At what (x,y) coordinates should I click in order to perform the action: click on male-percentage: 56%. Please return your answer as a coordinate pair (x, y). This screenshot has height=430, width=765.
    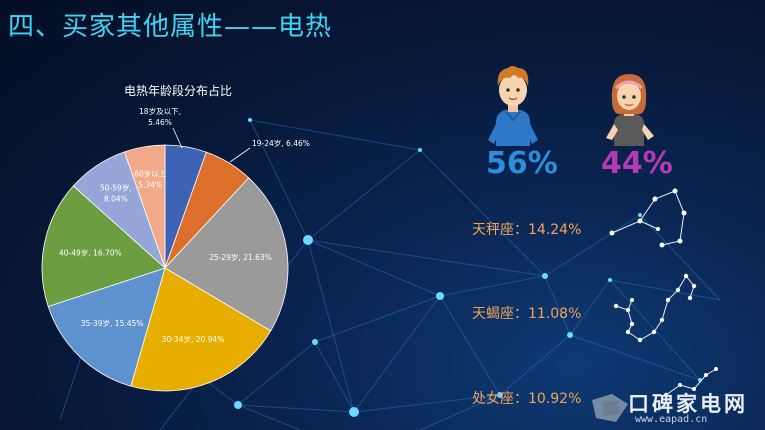
    Looking at the image, I should click on (522, 163).